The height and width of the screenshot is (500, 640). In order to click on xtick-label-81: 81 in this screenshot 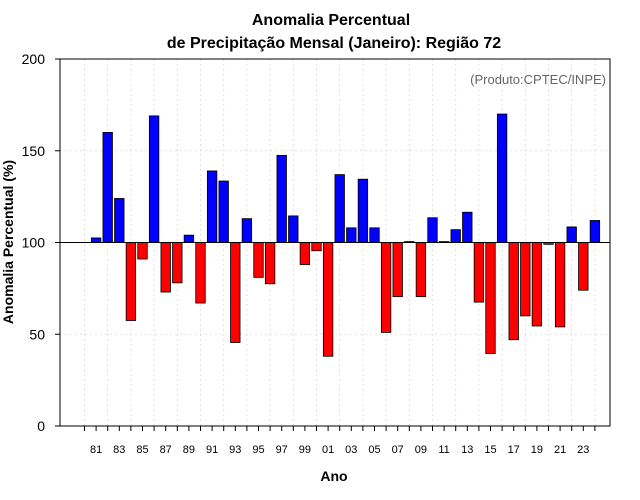, I will do `click(96, 450)`.